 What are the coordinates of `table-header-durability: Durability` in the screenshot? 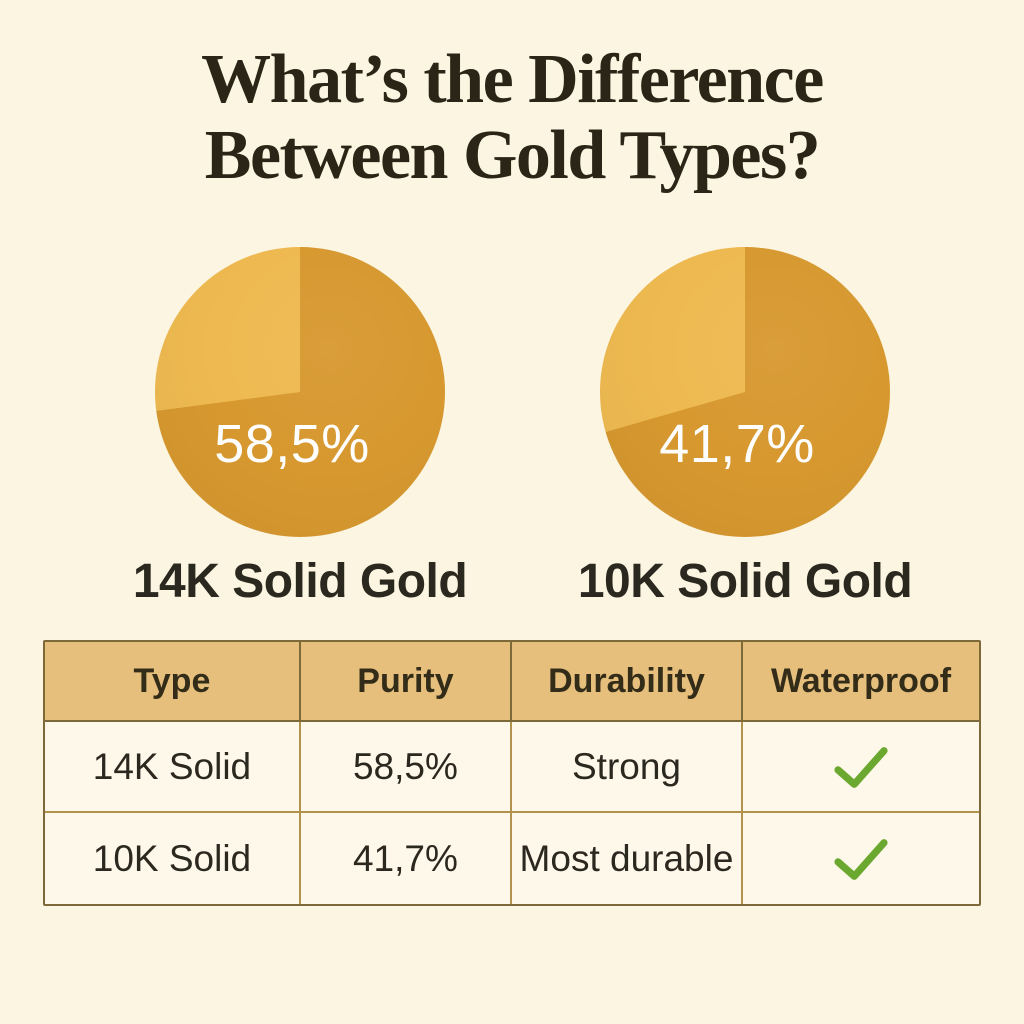 It's located at (627, 682).